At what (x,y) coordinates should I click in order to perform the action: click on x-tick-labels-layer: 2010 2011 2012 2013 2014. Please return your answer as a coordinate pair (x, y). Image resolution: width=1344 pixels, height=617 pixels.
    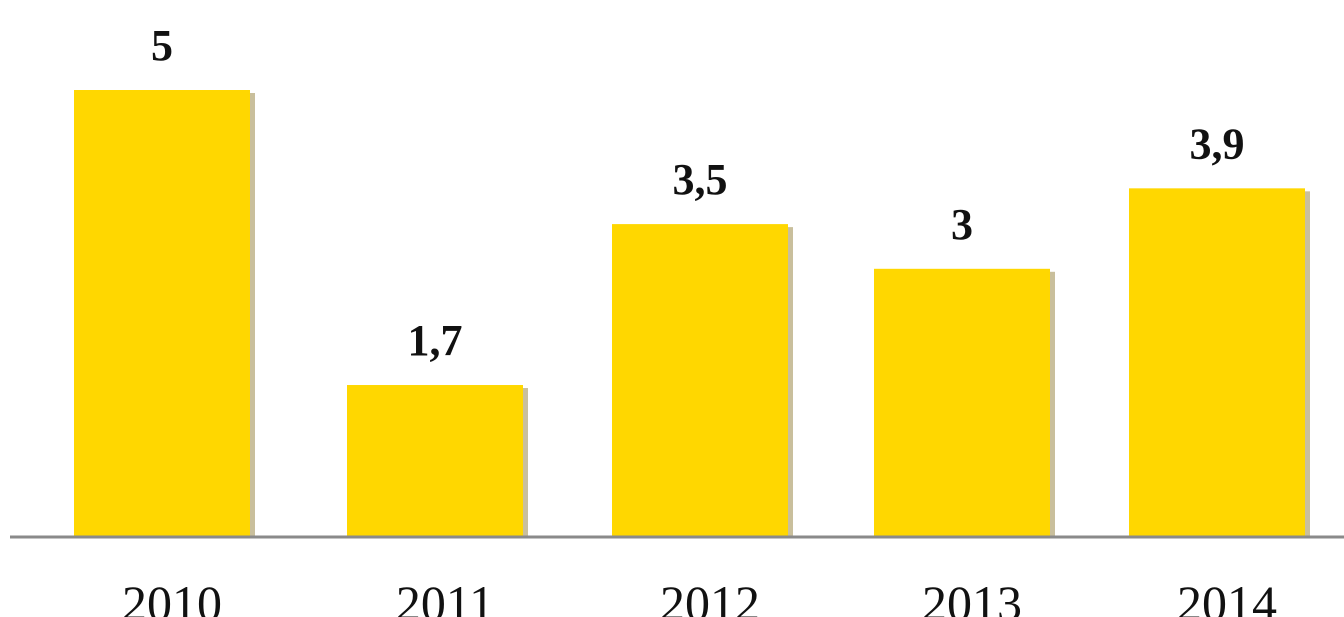
    Looking at the image, I should click on (699, 596).